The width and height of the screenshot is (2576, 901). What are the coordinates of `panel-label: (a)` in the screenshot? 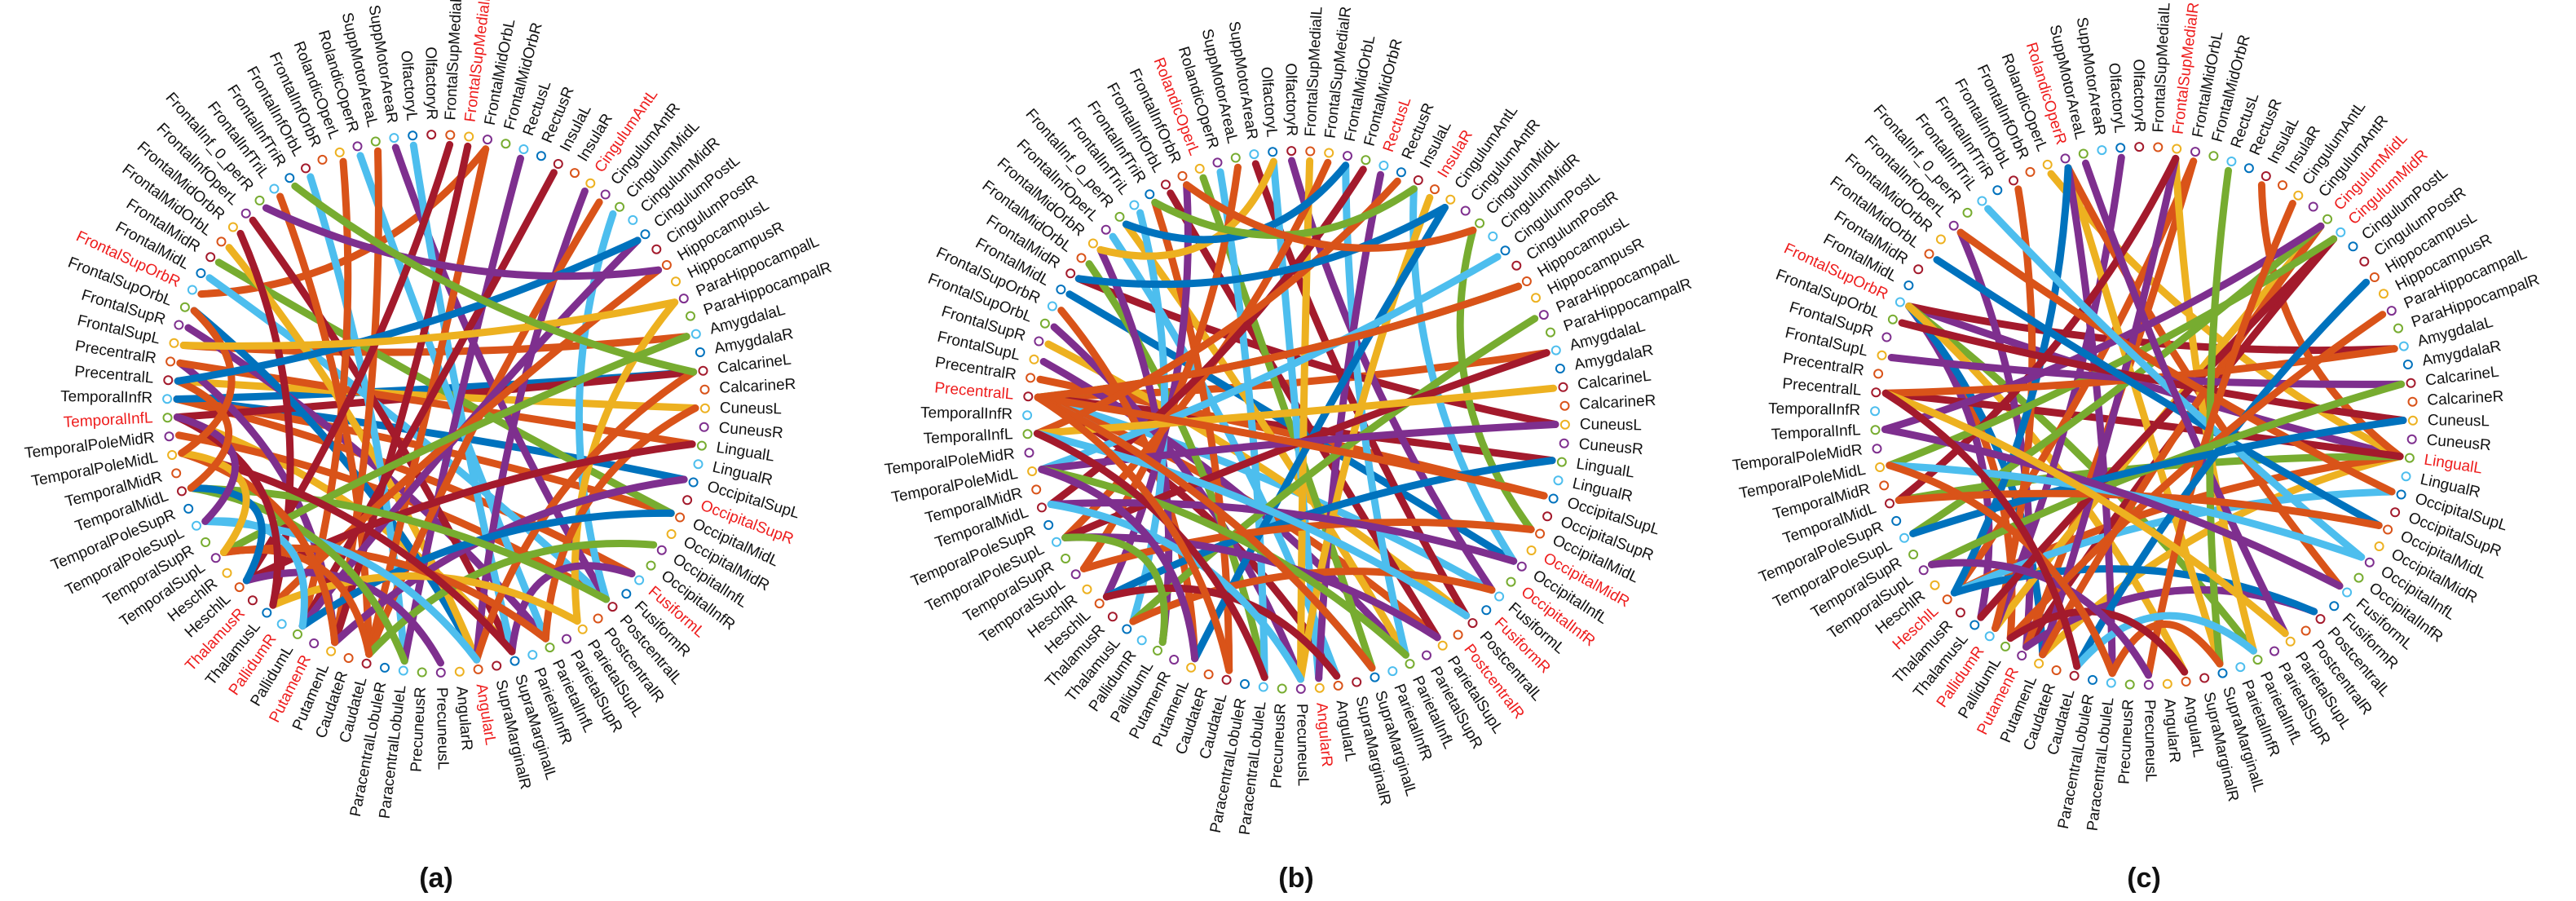 It's located at (436, 878).